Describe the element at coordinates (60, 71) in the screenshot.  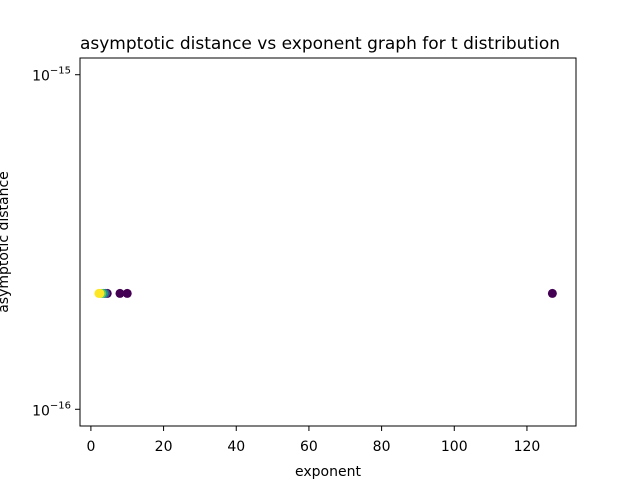
I see `y-tick-exponent: −15` at that location.